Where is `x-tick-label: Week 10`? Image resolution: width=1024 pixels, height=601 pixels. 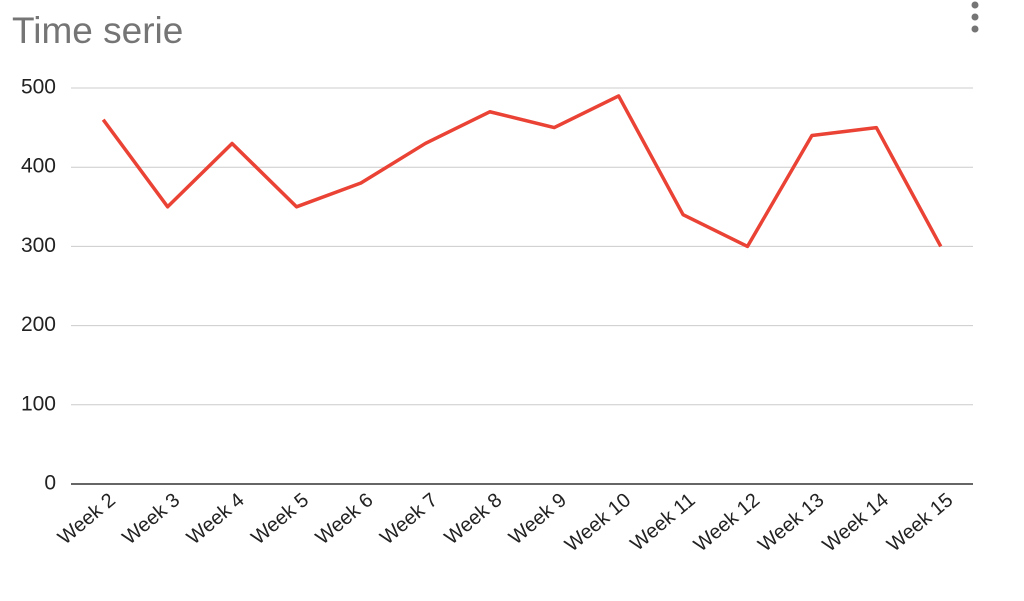
x-tick-label: Week 10 is located at coordinates (598, 522).